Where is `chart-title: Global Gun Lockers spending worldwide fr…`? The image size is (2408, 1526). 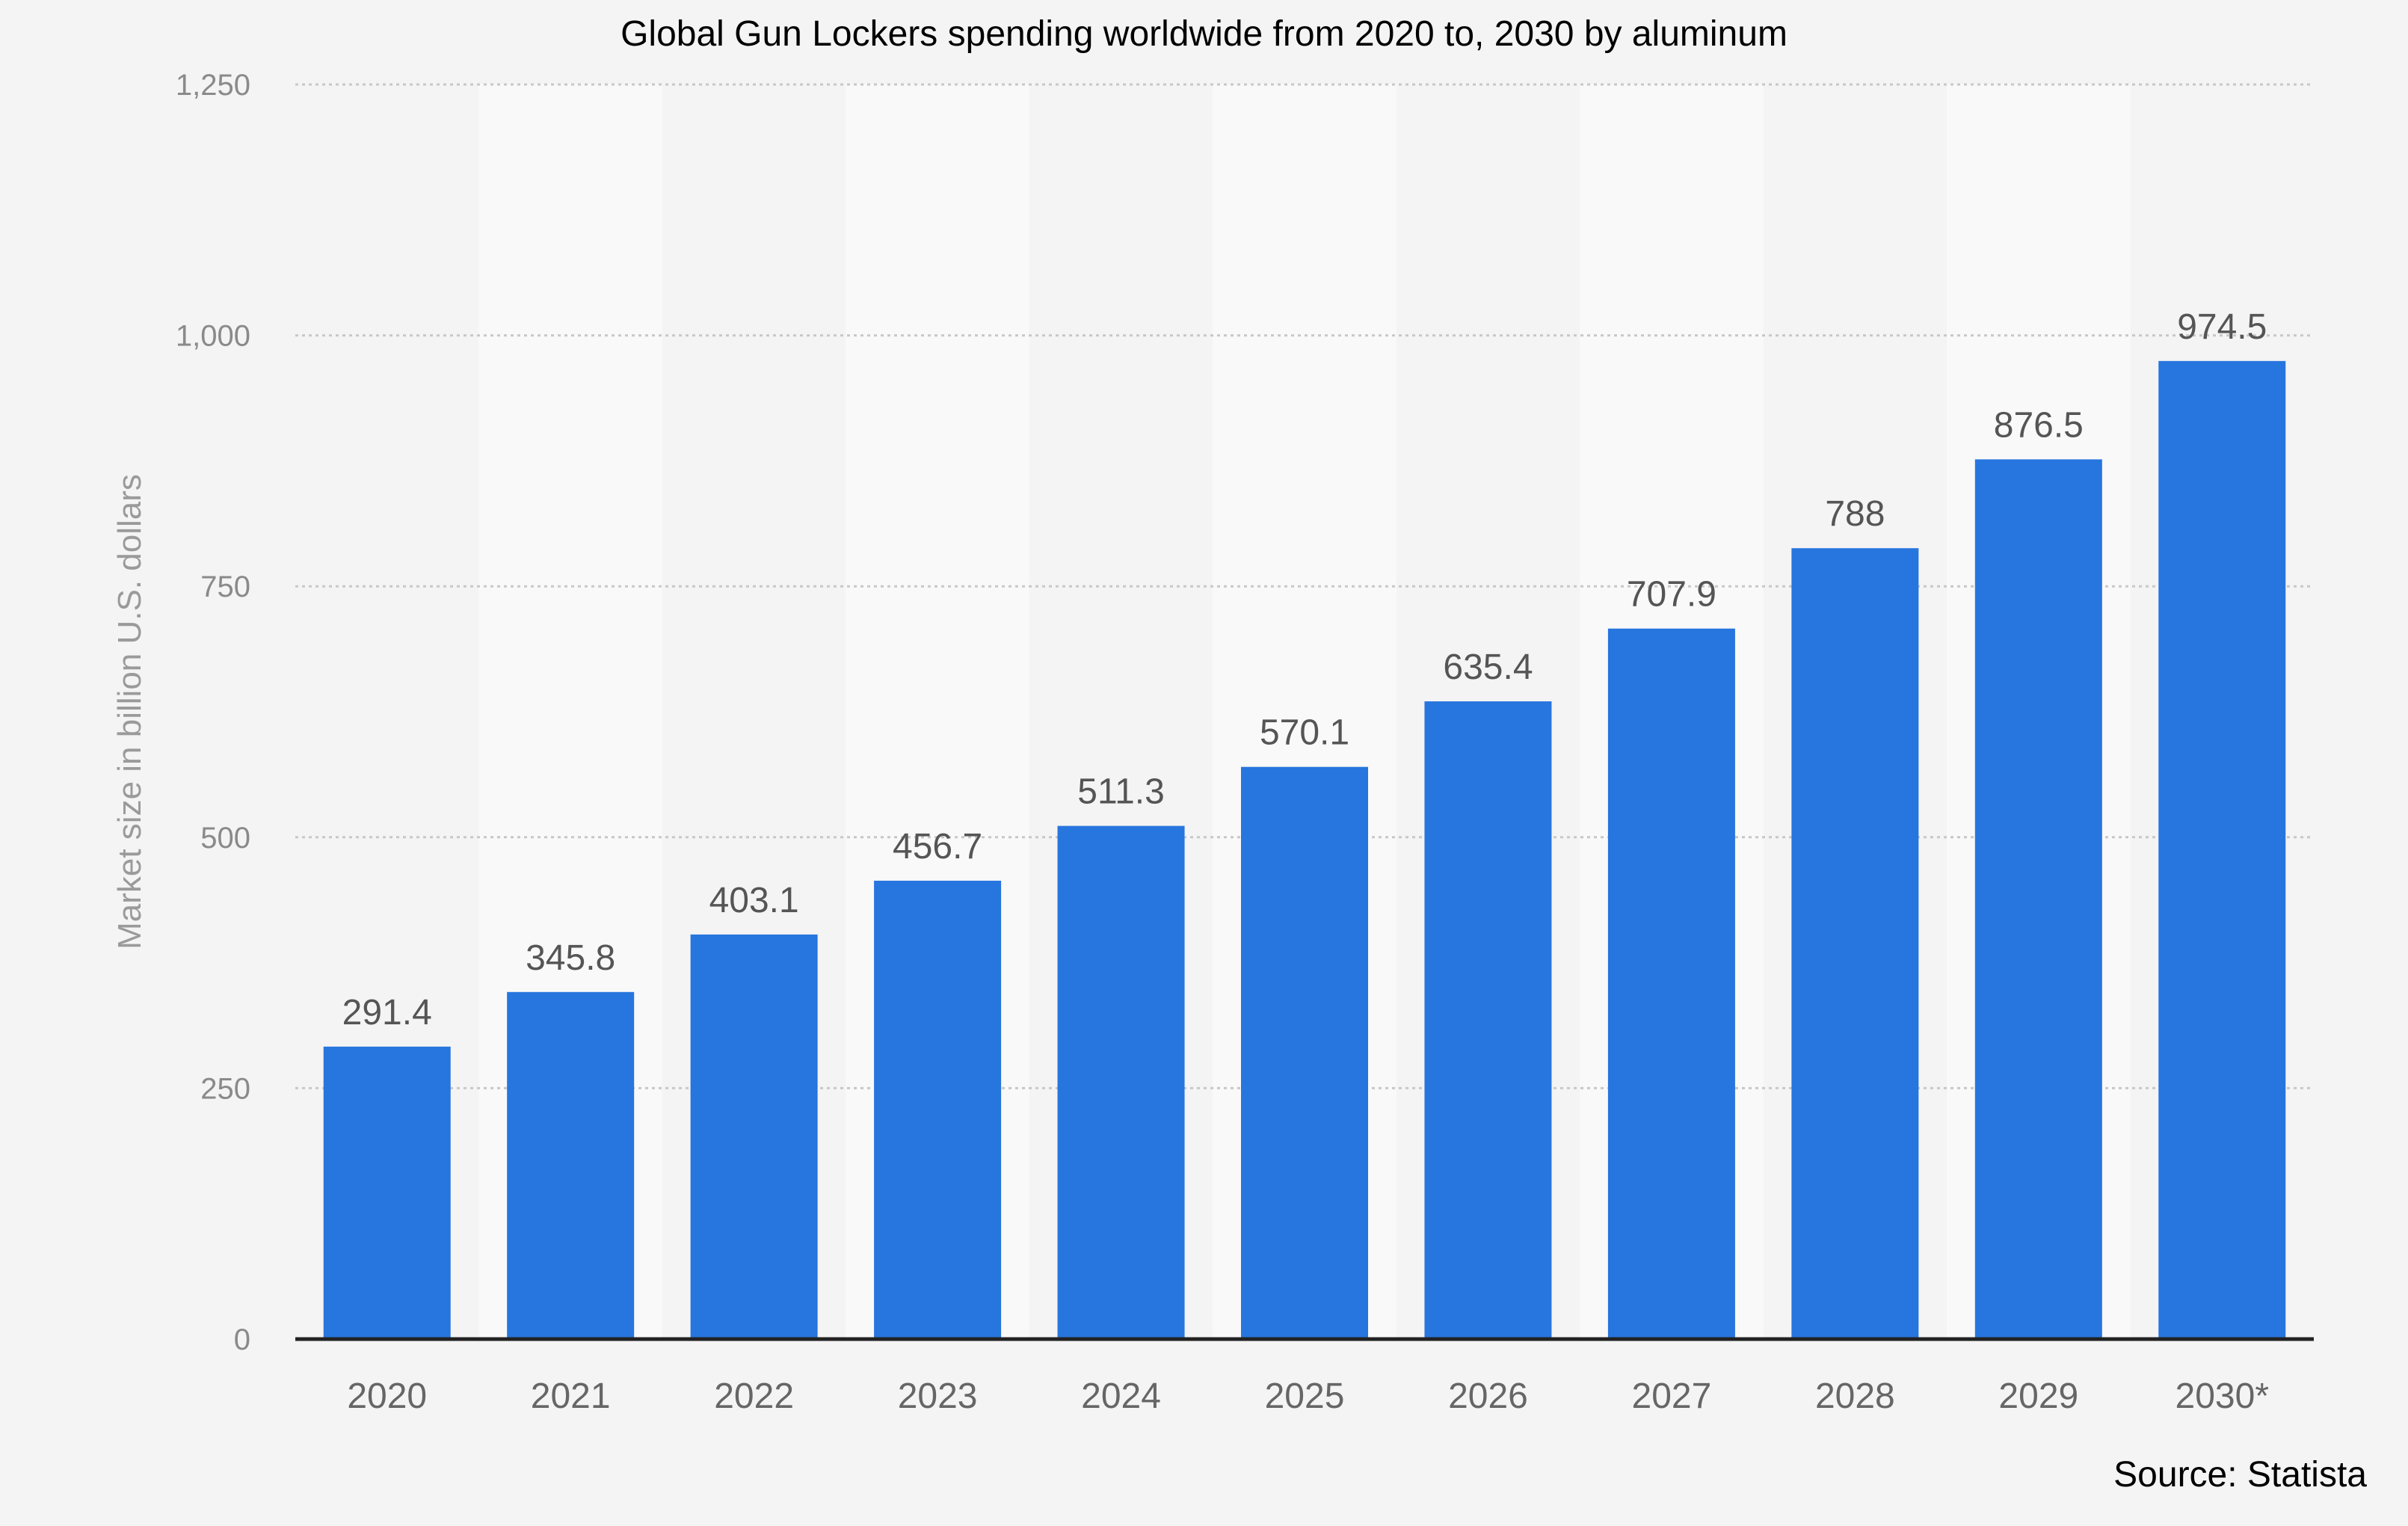 chart-title: Global Gun Lockers spending worldwide fr… is located at coordinates (1204, 34).